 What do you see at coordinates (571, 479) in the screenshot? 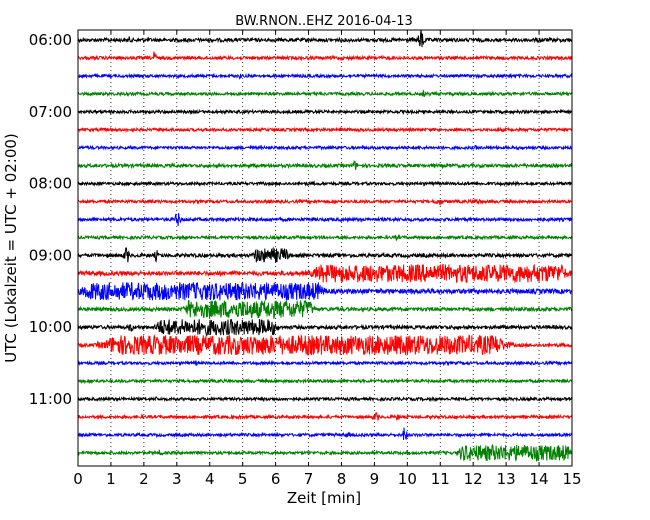
I see `x-tick-label-15: 15` at bounding box center [571, 479].